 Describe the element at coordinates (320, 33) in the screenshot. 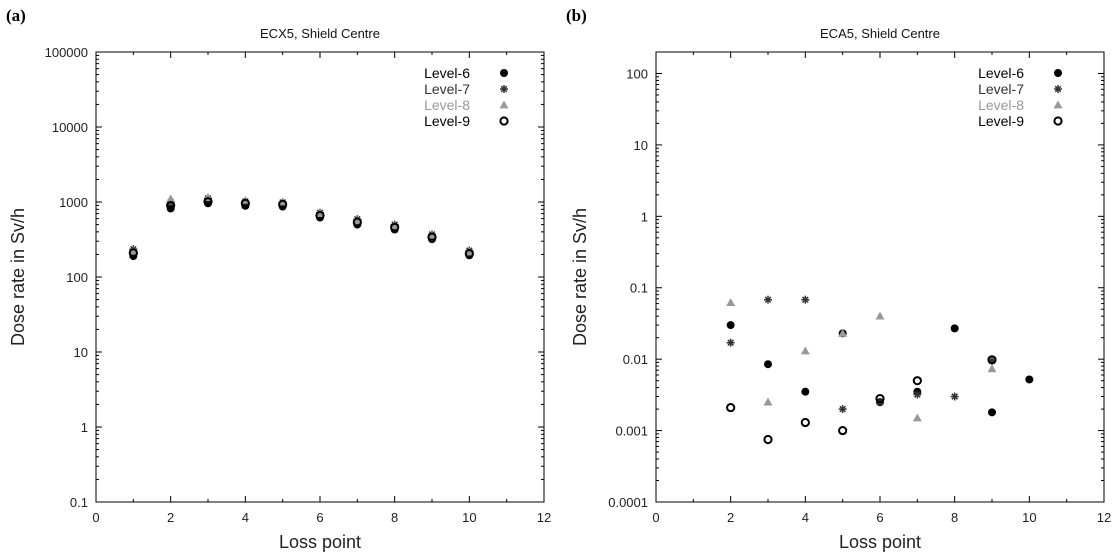

I see `chart-title: ECX5, Shield Centre` at that location.